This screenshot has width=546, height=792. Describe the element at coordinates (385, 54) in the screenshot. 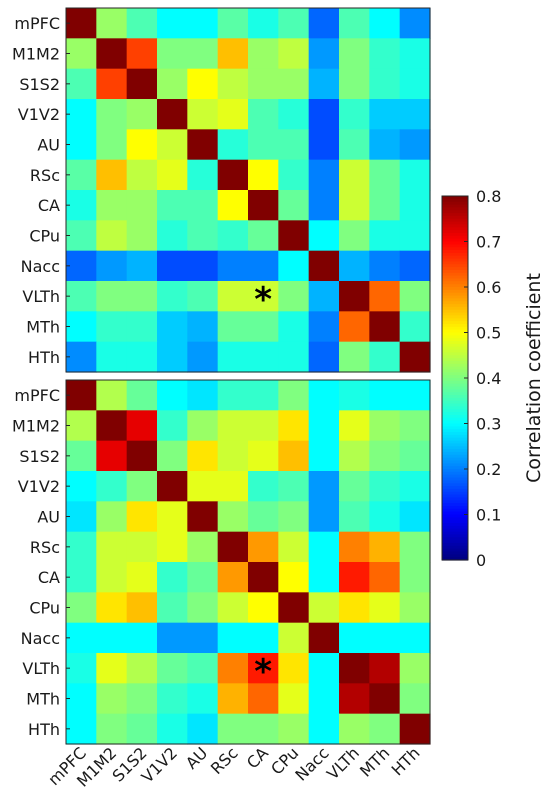

I see `top-cell-M1M2-MTh` at that location.